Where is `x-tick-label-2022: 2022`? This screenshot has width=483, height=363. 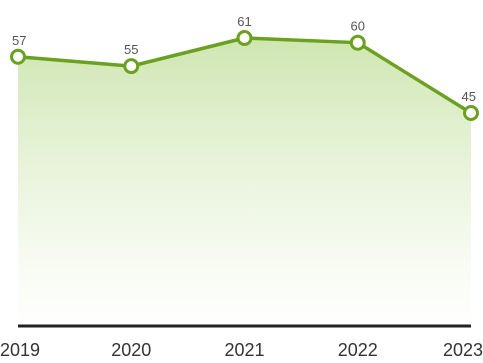 x-tick-label-2022: 2022 is located at coordinates (358, 350).